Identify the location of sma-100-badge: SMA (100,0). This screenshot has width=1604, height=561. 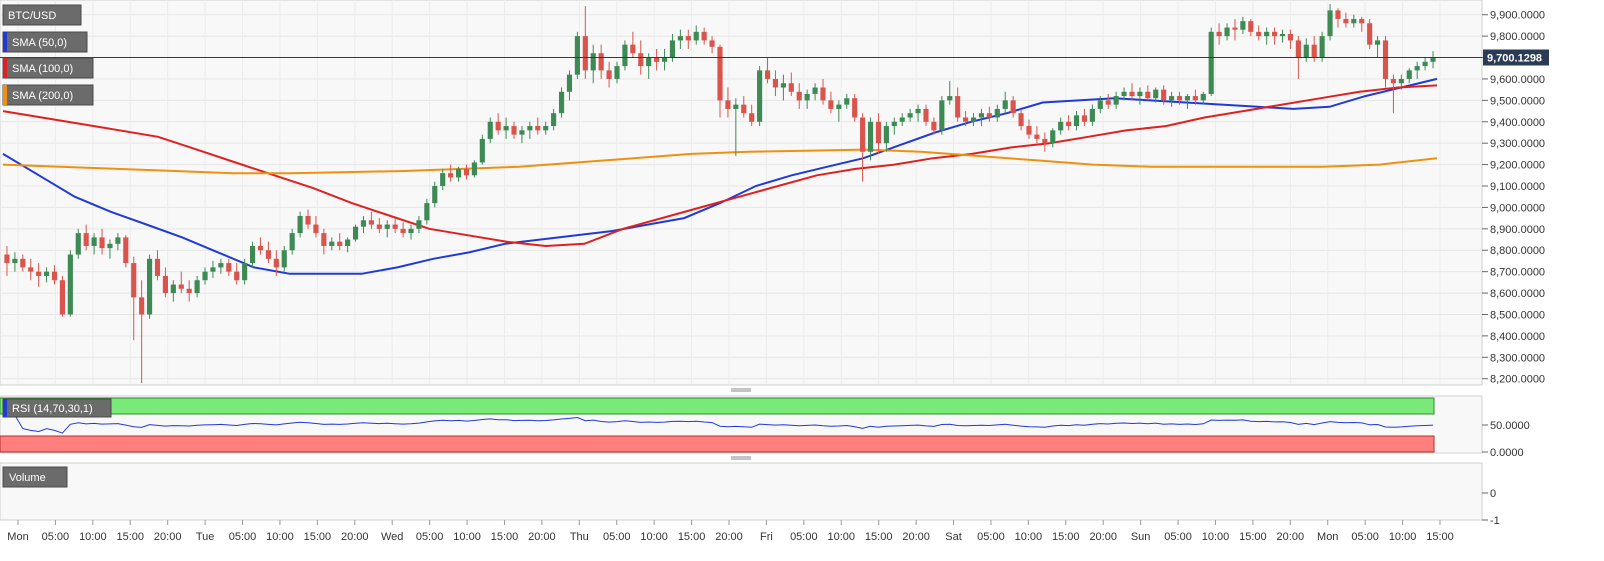
(48, 68).